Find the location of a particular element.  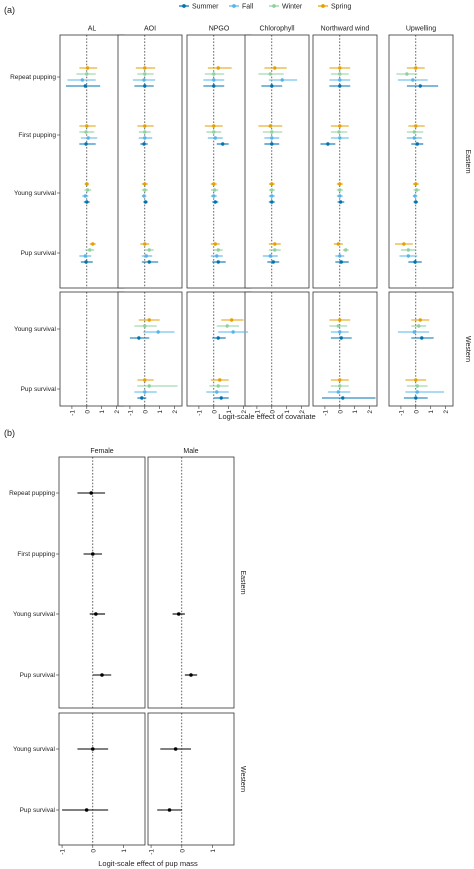

column-header-al: AL is located at coordinates (92, 29).